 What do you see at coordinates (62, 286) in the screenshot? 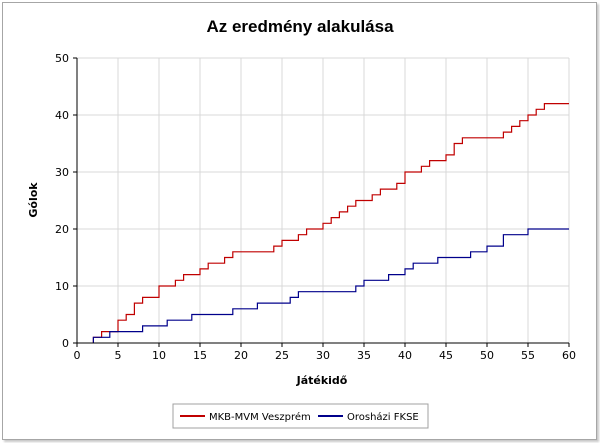
I see `y-tick-label: 10` at bounding box center [62, 286].